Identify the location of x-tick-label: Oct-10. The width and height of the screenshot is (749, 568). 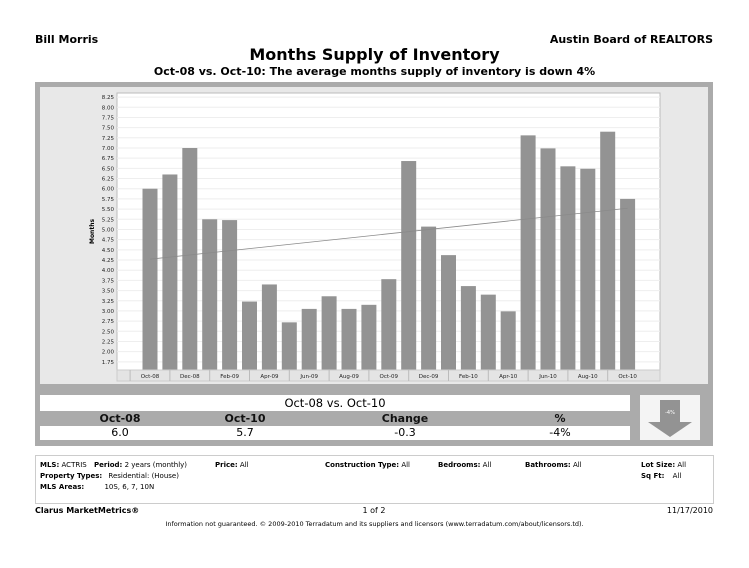
(627, 377).